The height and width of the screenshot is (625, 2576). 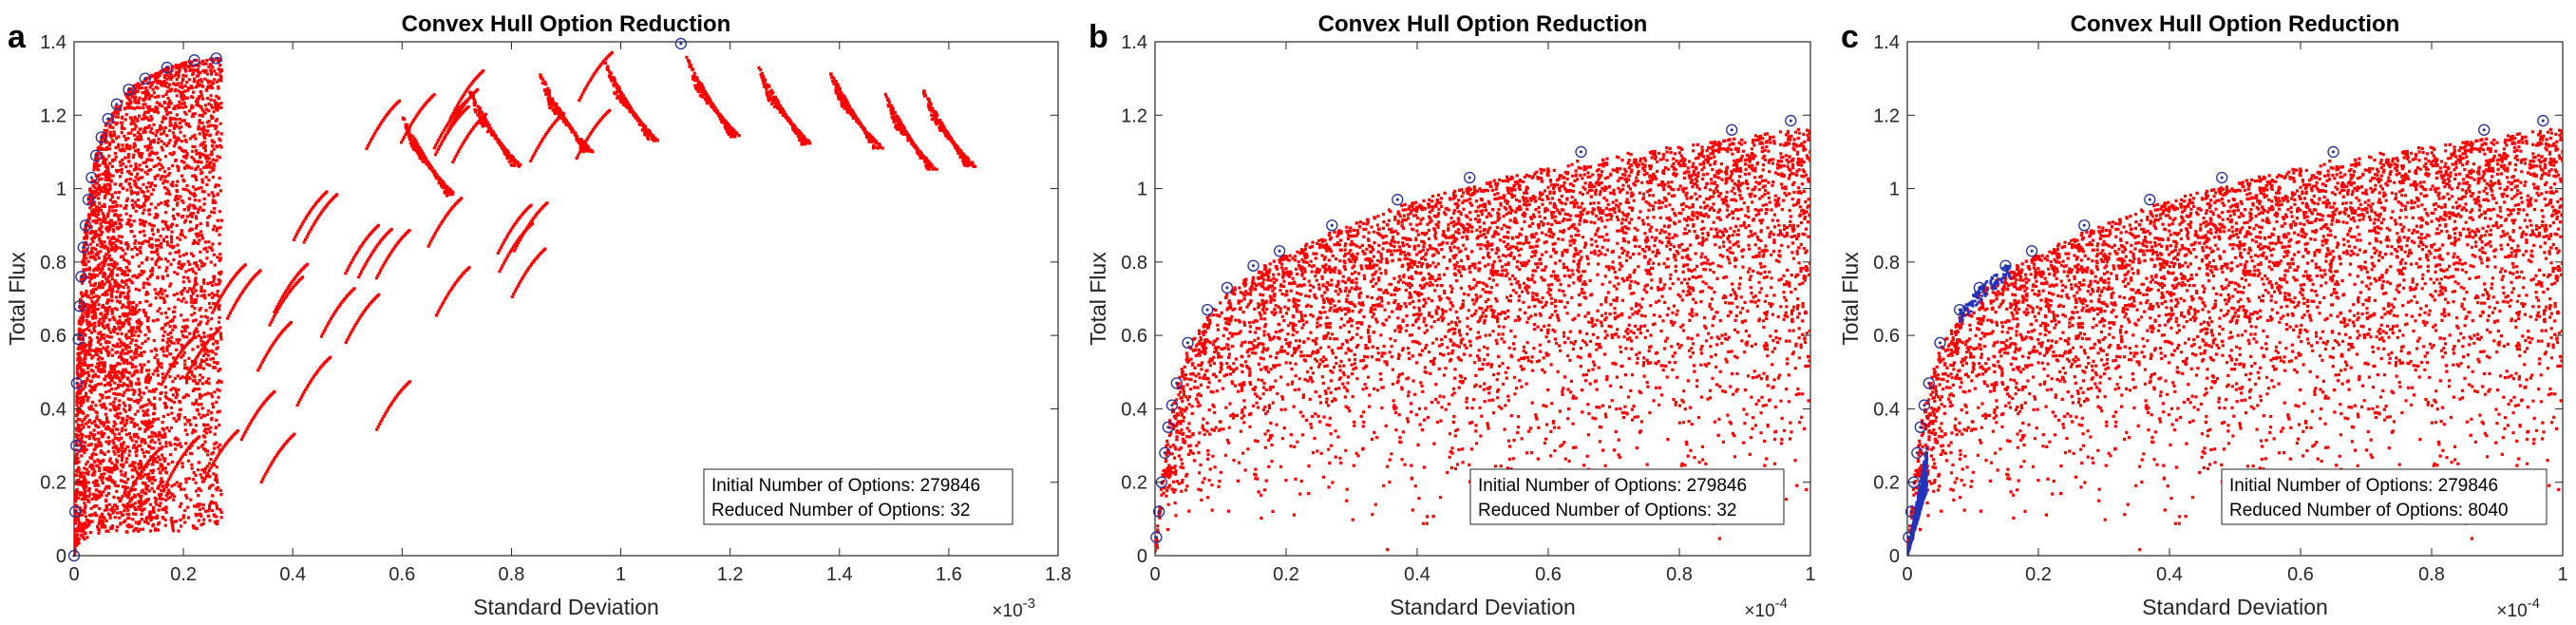 What do you see at coordinates (1886, 483) in the screenshot?
I see `y-tick-label: 0.2` at bounding box center [1886, 483].